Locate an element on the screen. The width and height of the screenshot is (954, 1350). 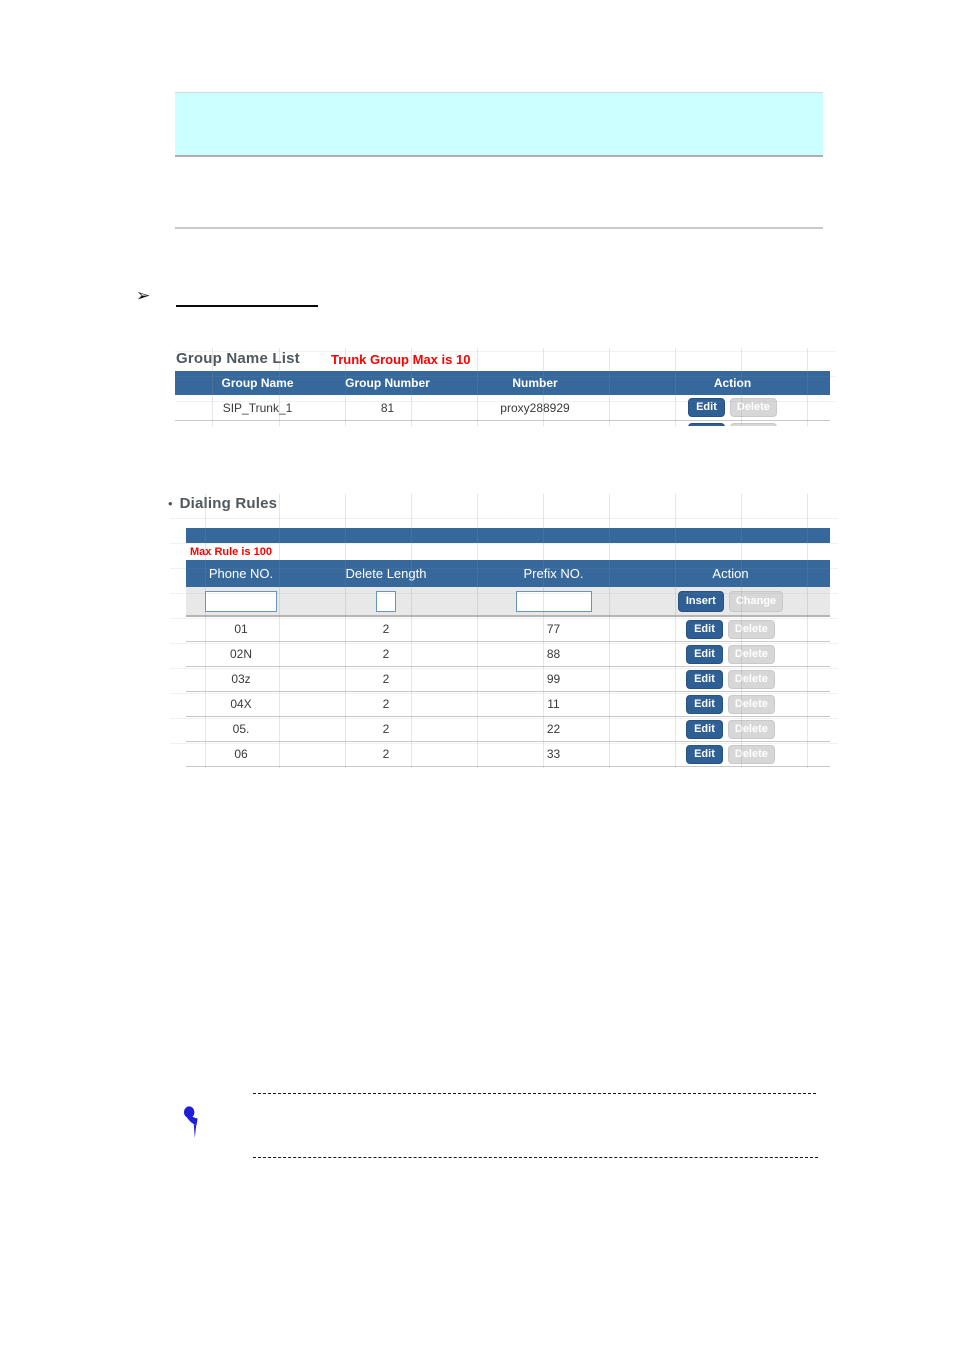
phone-no-input is located at coordinates (241, 601).